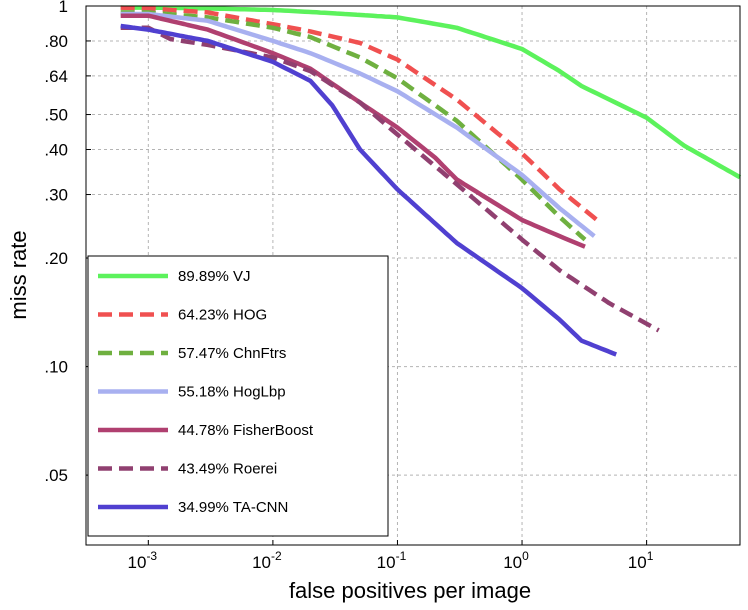 This screenshot has height=610, width=748. What do you see at coordinates (56, 76) in the screenshot?
I see `y-tick-label: .64` at bounding box center [56, 76].